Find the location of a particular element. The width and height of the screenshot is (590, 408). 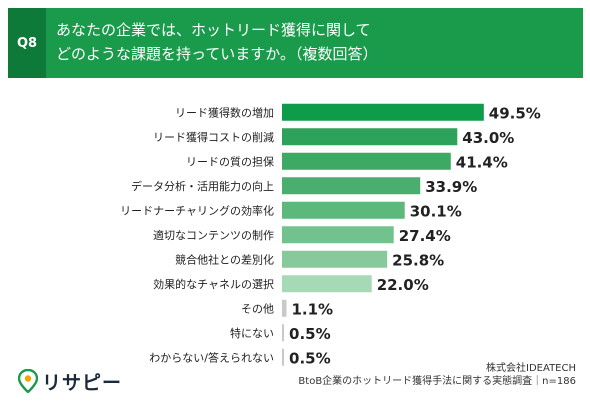

category-label: 効果的なチャネルの選択 is located at coordinates (213, 284).